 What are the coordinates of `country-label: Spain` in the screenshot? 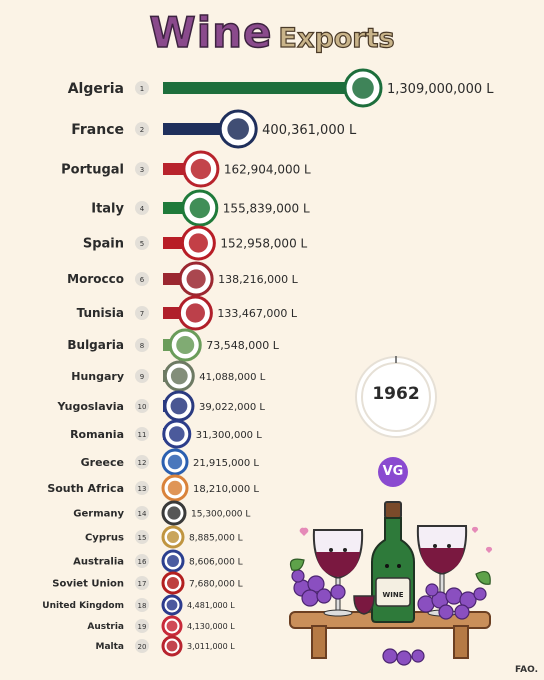 It's located at (103, 244).